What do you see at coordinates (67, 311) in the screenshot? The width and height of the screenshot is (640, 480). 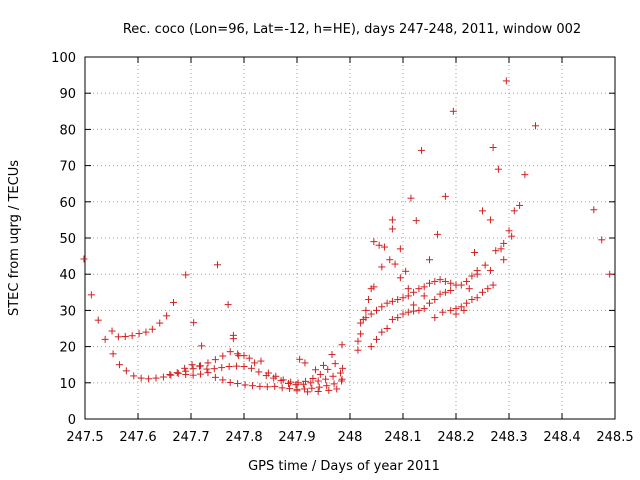 I see `y-tick-label: 30` at bounding box center [67, 311].